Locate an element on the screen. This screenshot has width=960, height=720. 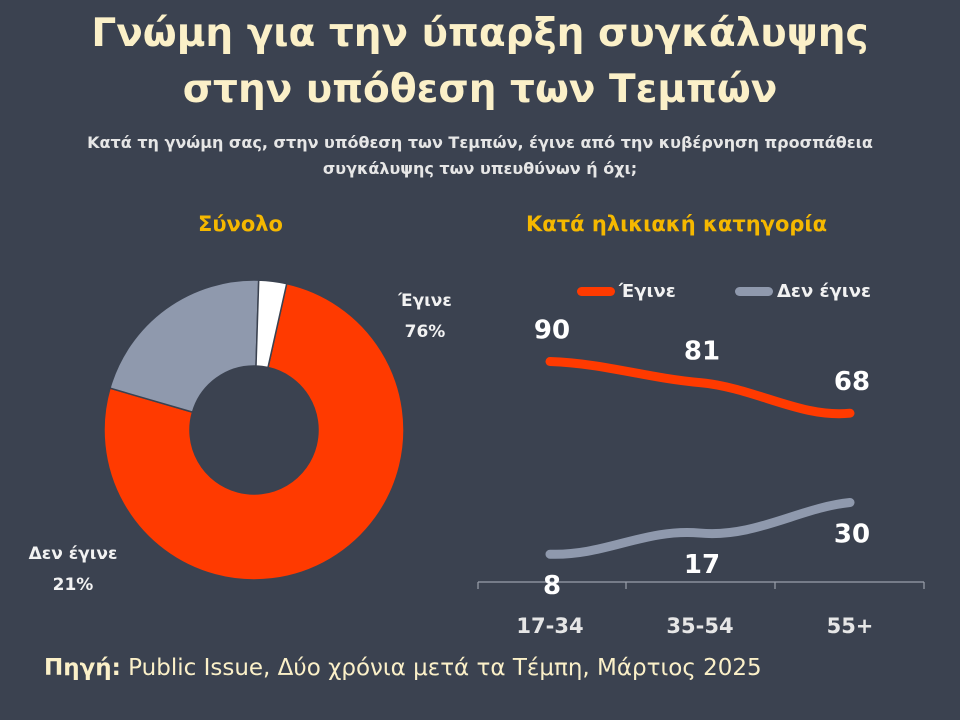
den-egine-slice-value: 21% is located at coordinates (73, 585).